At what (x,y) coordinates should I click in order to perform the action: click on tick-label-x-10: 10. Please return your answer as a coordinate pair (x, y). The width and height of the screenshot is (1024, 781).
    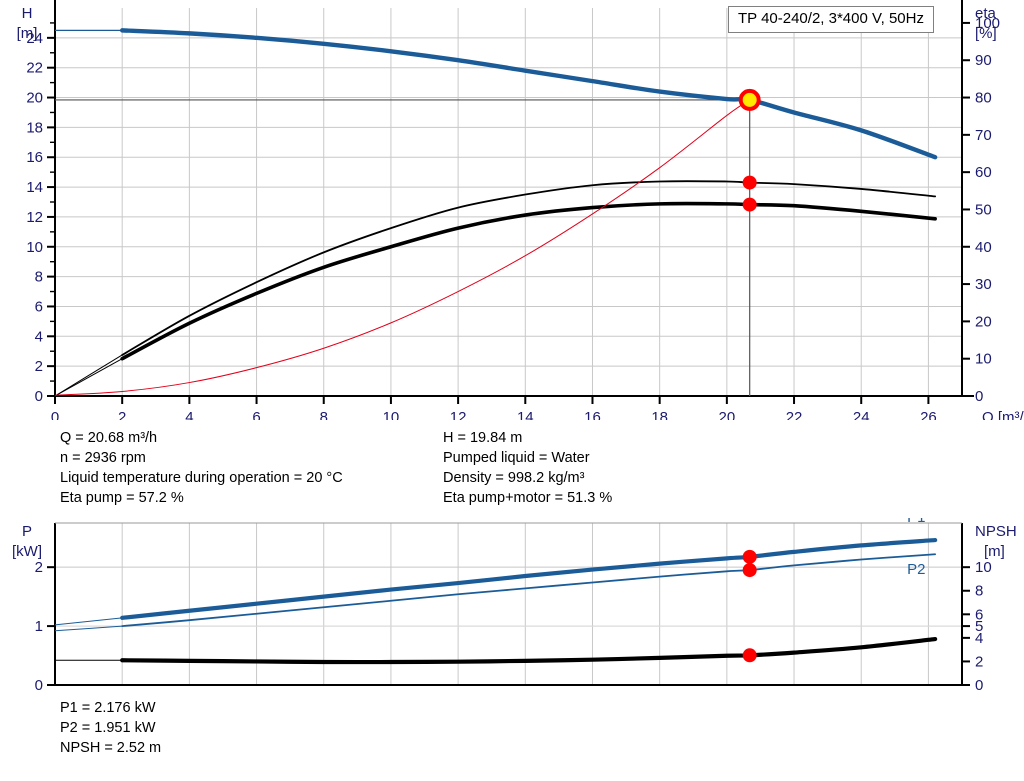
    Looking at the image, I should click on (391, 414).